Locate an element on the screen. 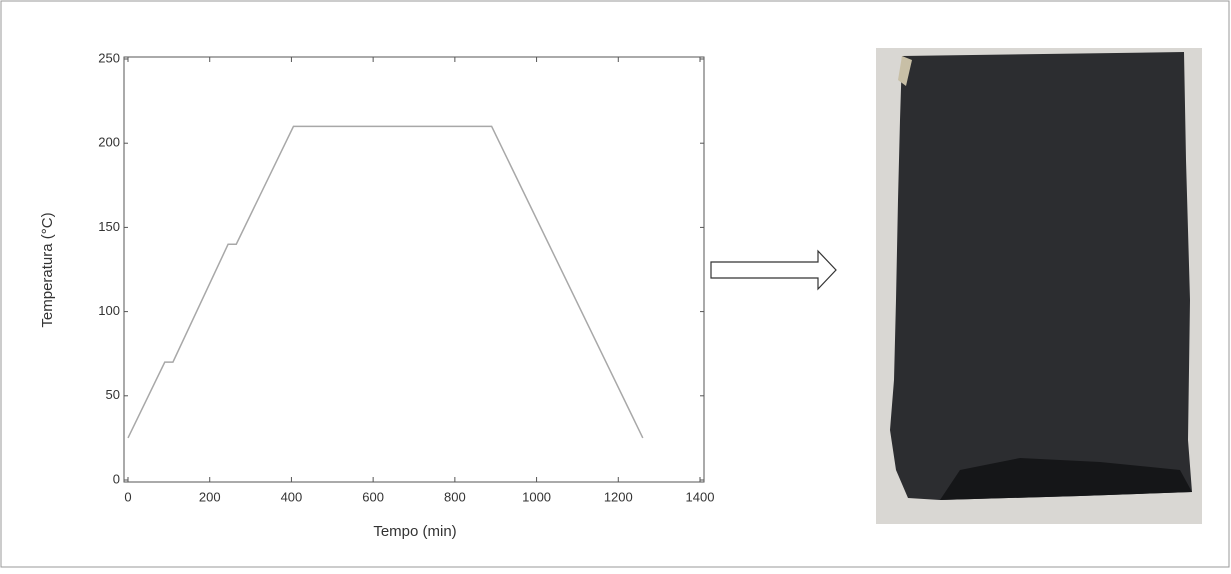 The width and height of the screenshot is (1231, 574). y-tick-label: 0 is located at coordinates (116, 478).